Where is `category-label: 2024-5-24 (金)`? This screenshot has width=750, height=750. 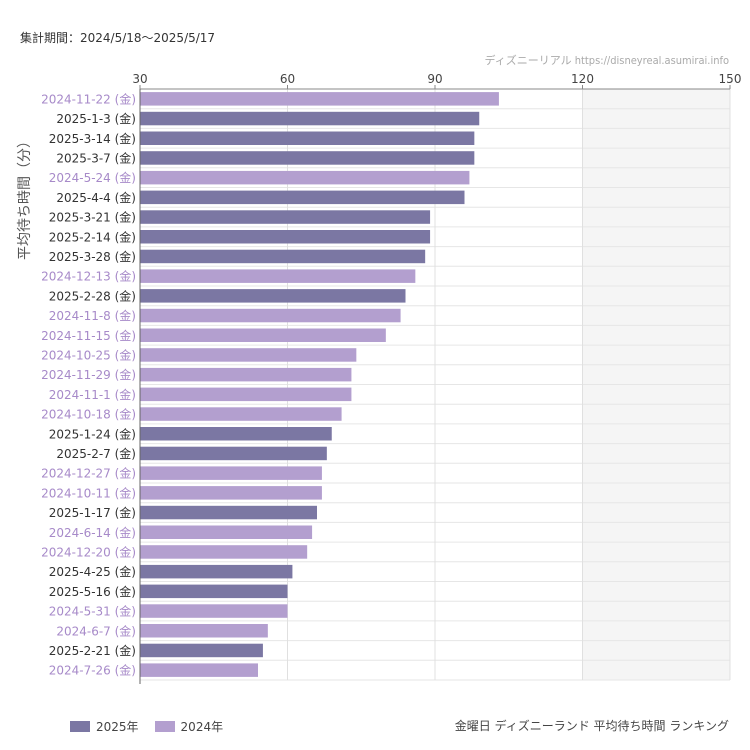 category-label: 2024-5-24 (金) is located at coordinates (92, 177).